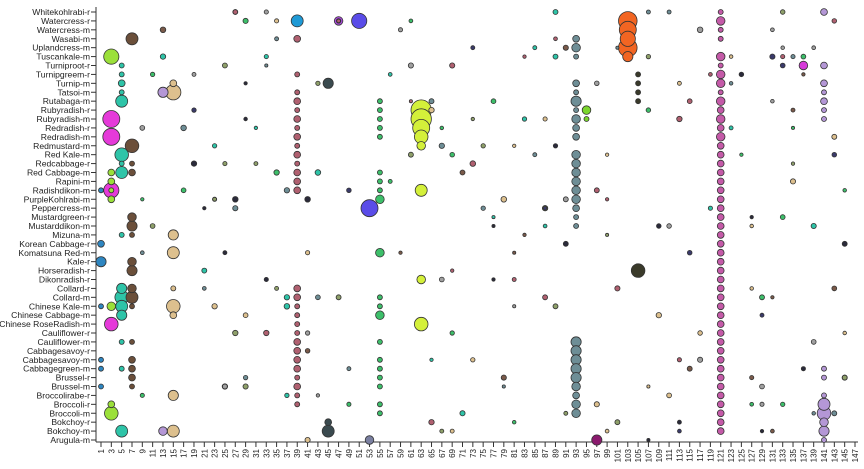 Image resolution: width=864 pixels, height=469 pixels. Describe the element at coordinates (308, 452) in the screenshot. I see `x-tick-label: 41` at that location.